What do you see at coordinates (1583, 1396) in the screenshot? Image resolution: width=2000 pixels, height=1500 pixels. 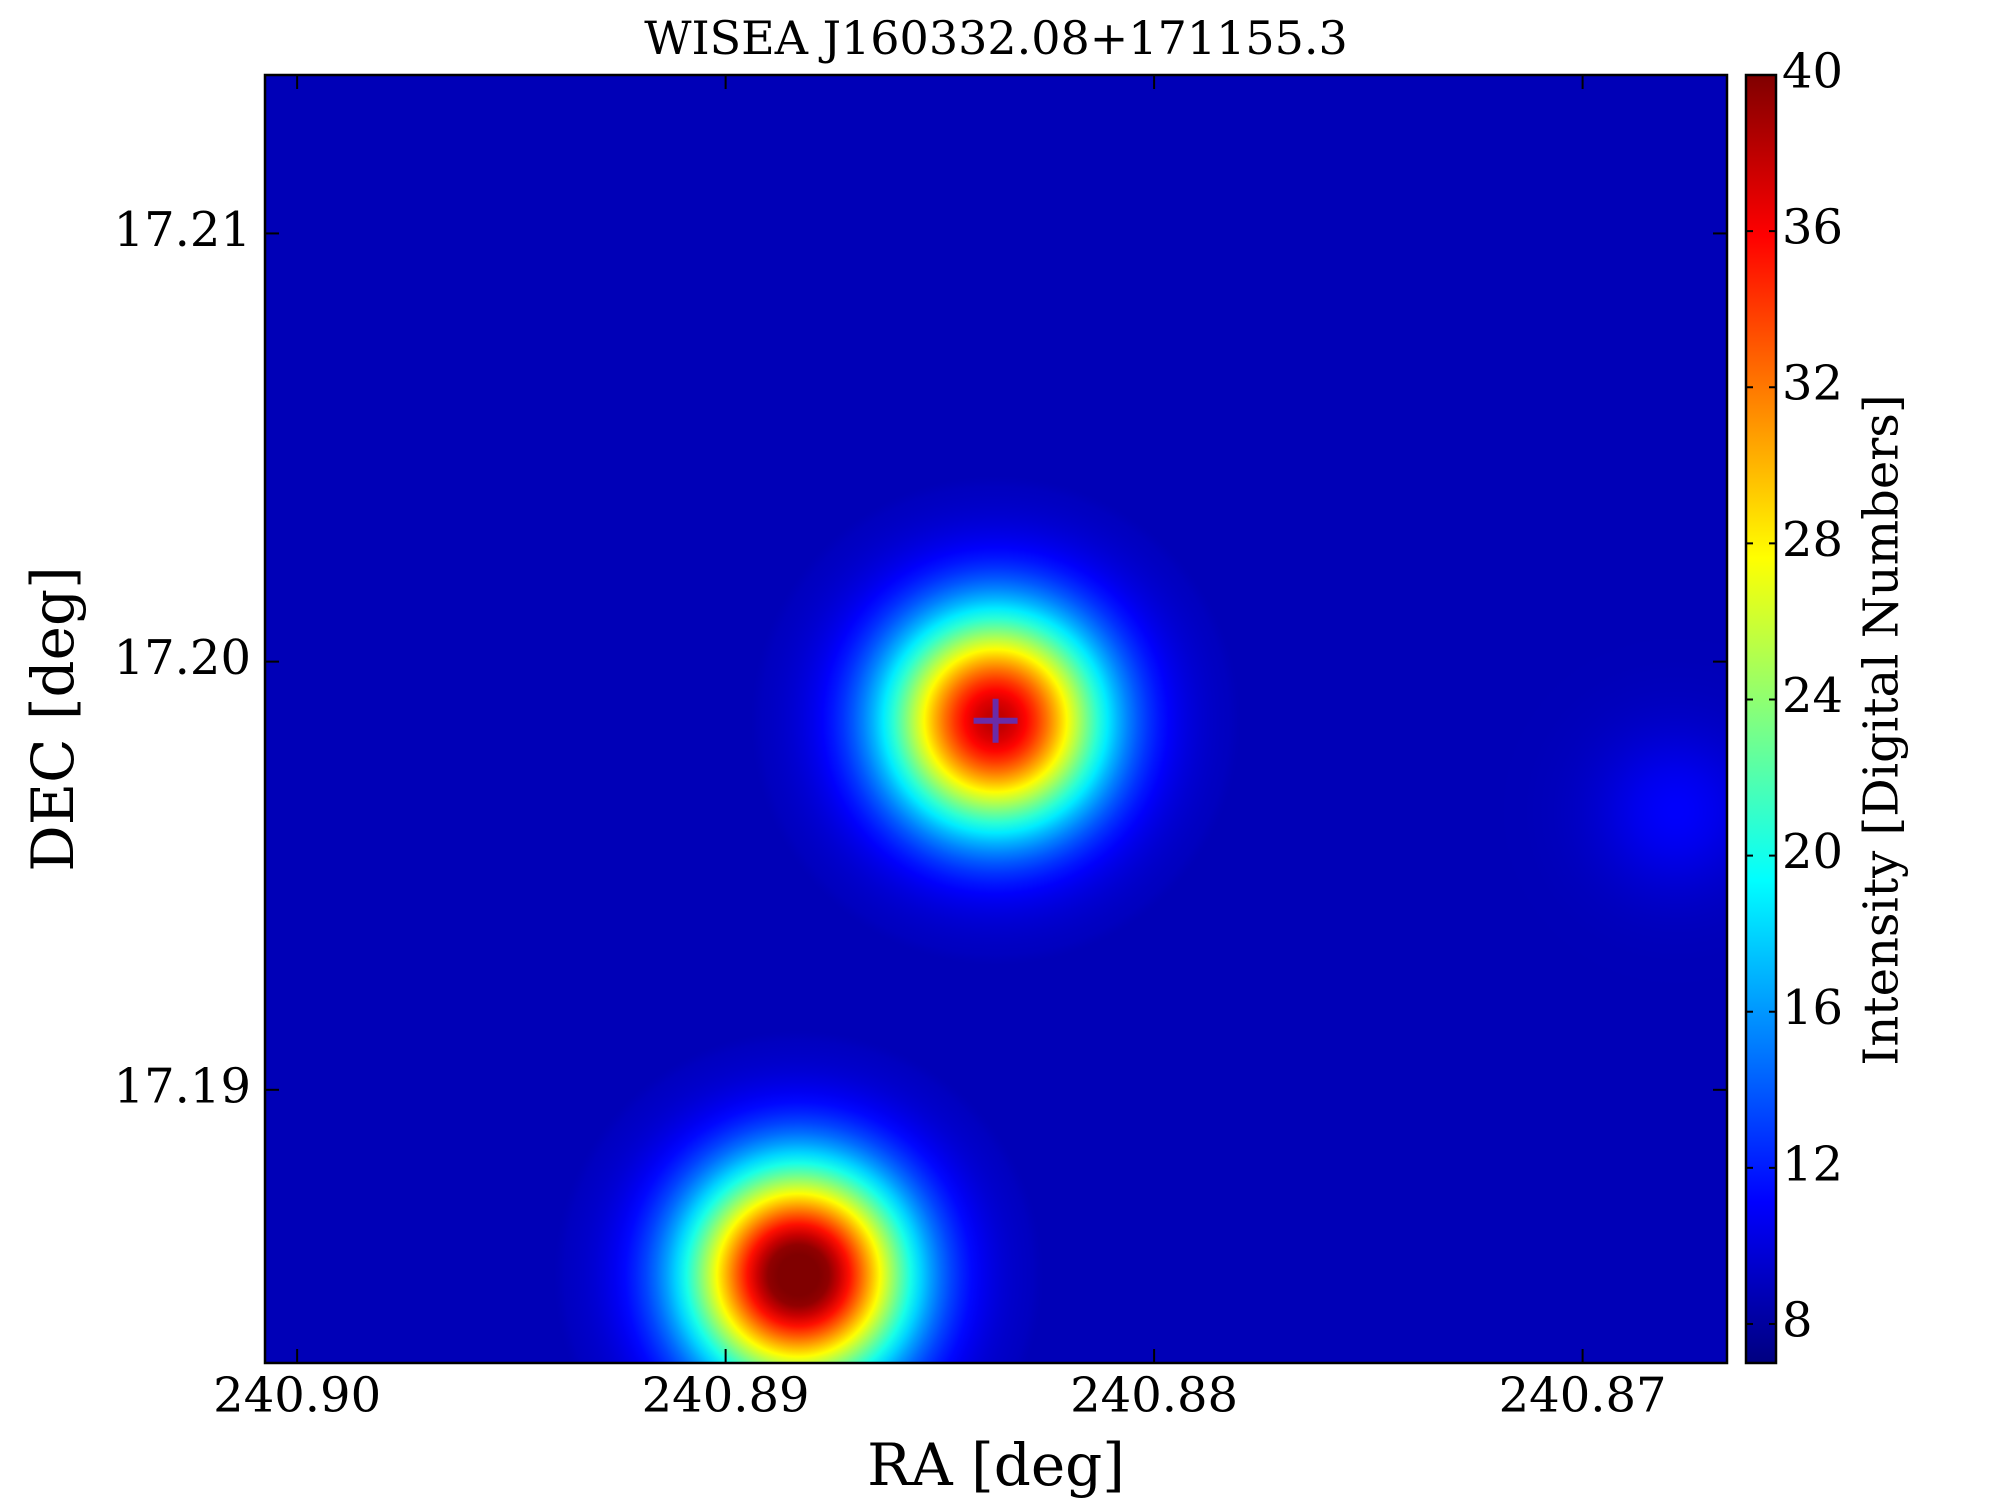 I see `x-tick-label: 240.87` at bounding box center [1583, 1396].